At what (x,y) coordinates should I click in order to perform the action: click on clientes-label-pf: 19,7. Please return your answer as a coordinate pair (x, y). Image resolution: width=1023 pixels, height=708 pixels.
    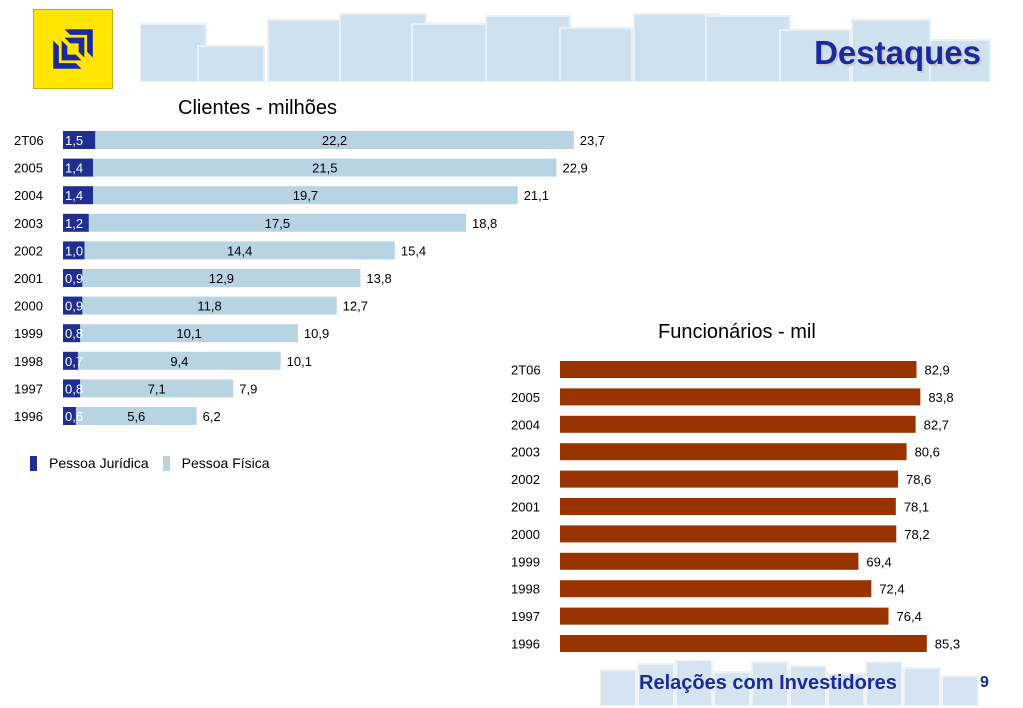
    Looking at the image, I should click on (305, 195).